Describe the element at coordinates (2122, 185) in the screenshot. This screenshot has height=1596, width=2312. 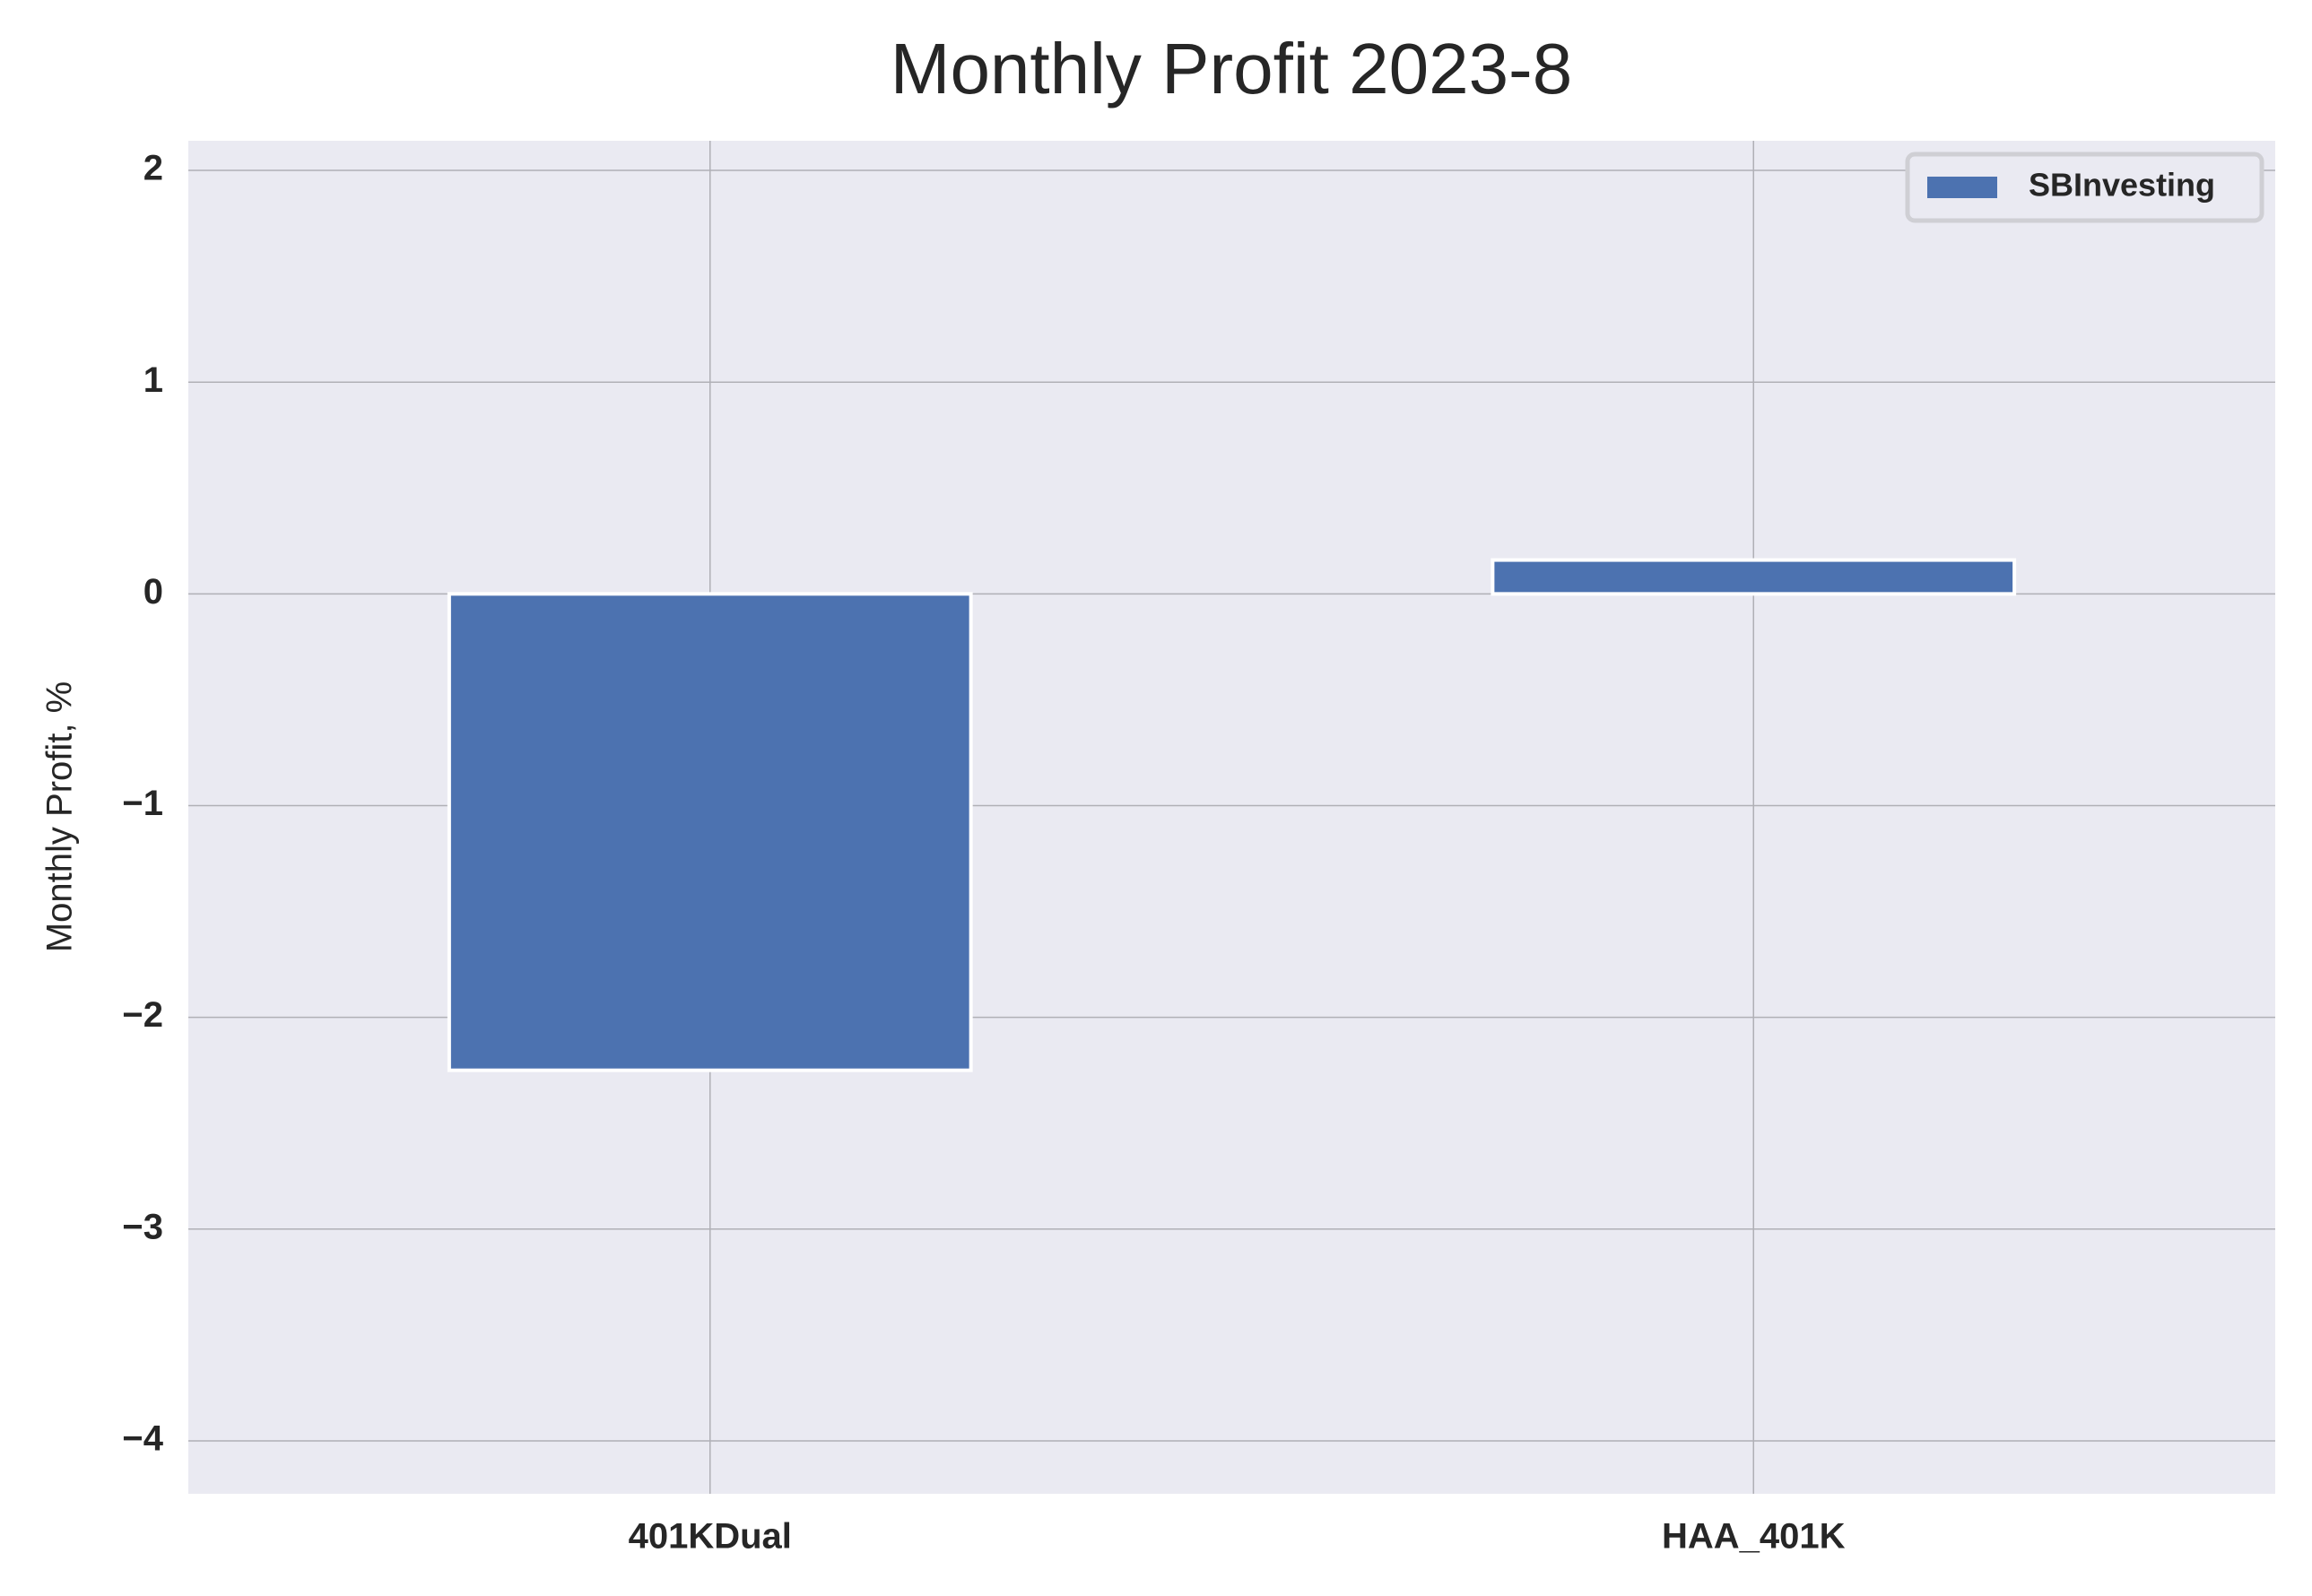
I see `legend-label: SBInvesting` at that location.